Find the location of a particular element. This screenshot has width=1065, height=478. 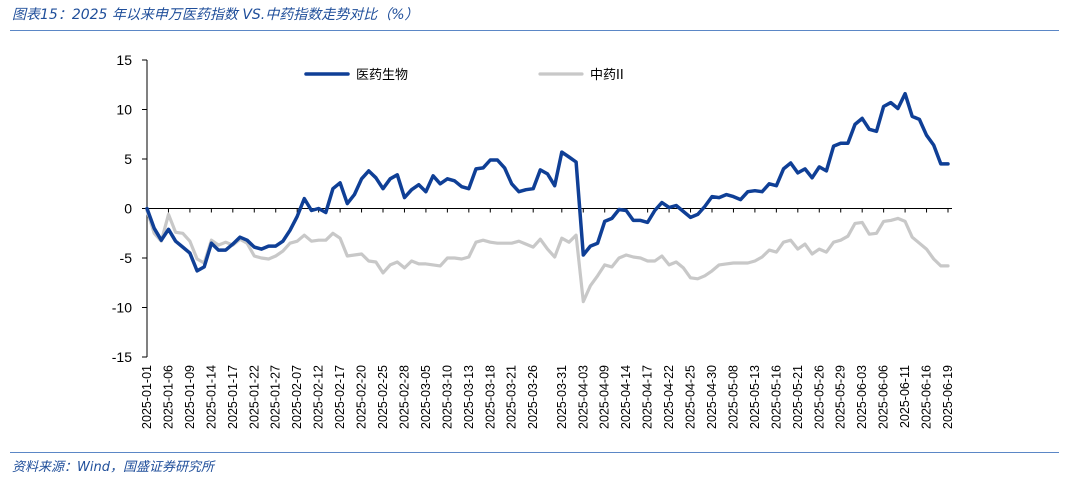

x-tick-label: 2025-03-31 is located at coordinates (562, 397).